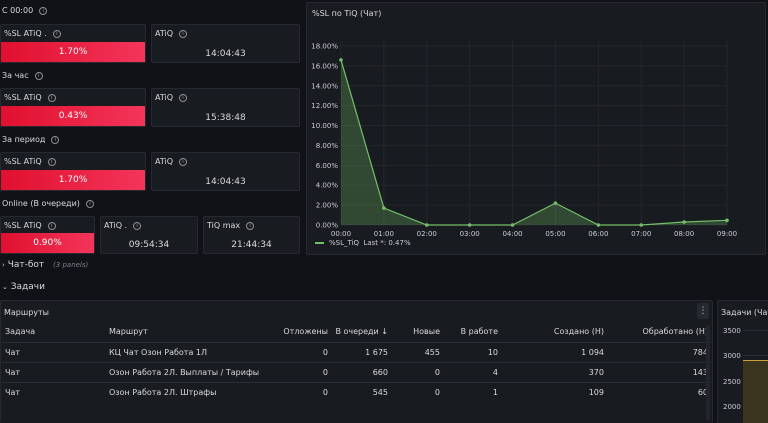  What do you see at coordinates (73, 171) in the screenshot?
I see `stat-period-sl: %SL ATiQ i 1.70%` at bounding box center [73, 171].